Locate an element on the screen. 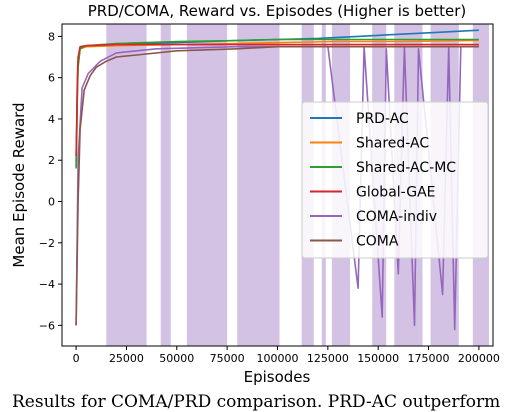 The width and height of the screenshot is (530, 412). y-tick-label: −2 is located at coordinates (47, 243).